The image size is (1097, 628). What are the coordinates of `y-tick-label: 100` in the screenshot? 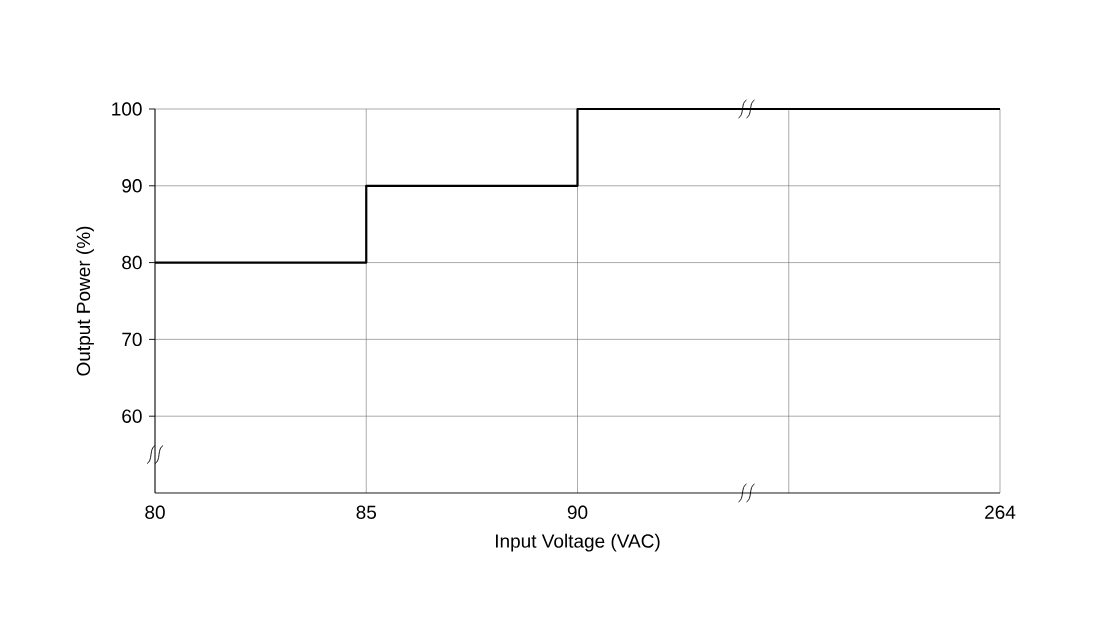 It's located at (127, 109).